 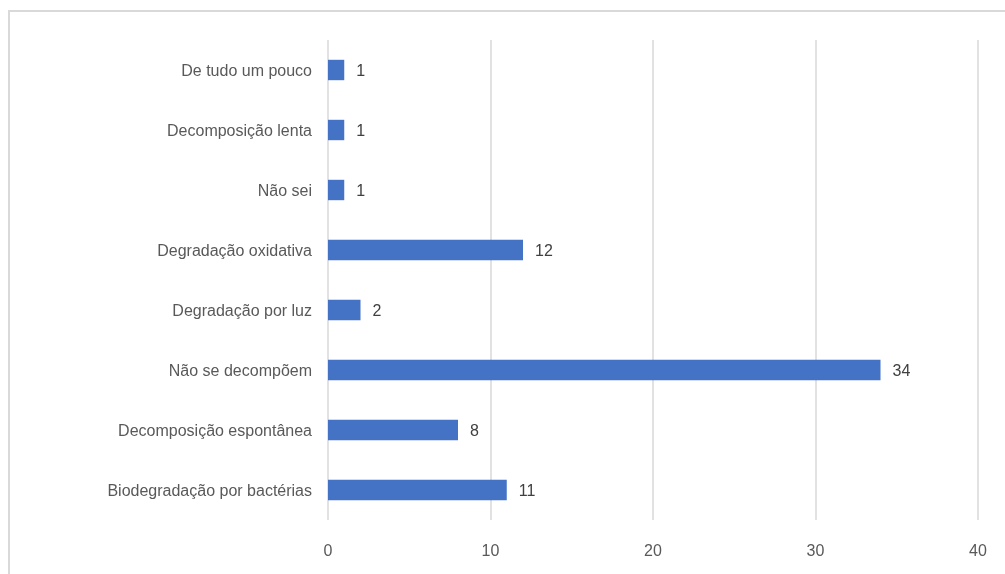 I want to click on x-tick-label: 0, so click(x=328, y=550).